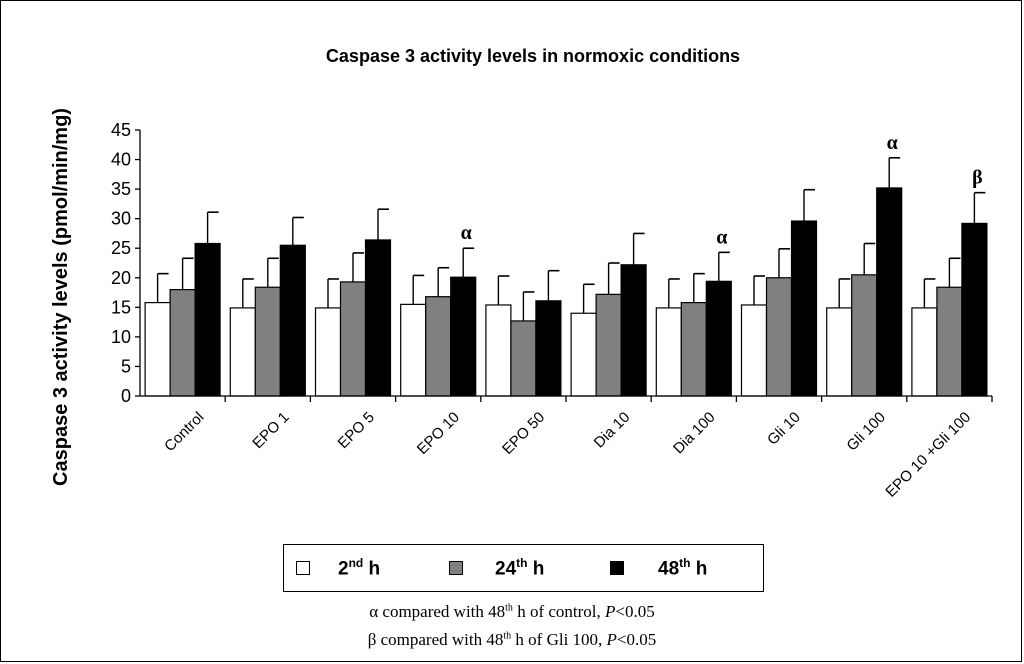 The image size is (1024, 664). I want to click on legend-item-2nd-h: 2nd h, so click(338, 568).